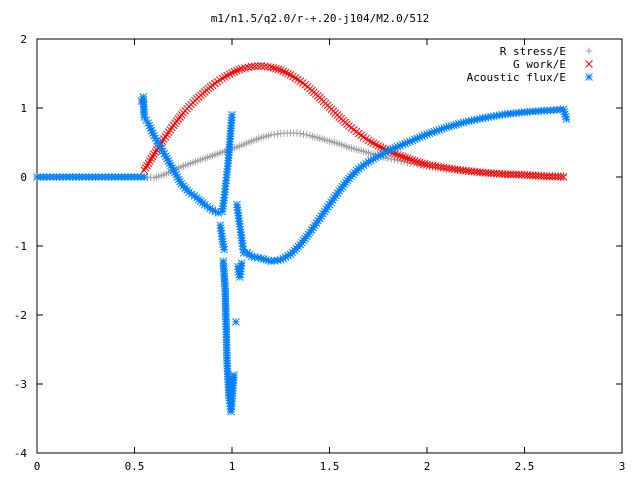  What do you see at coordinates (525, 466) in the screenshot?
I see `x-tick-label: 2.5` at bounding box center [525, 466].